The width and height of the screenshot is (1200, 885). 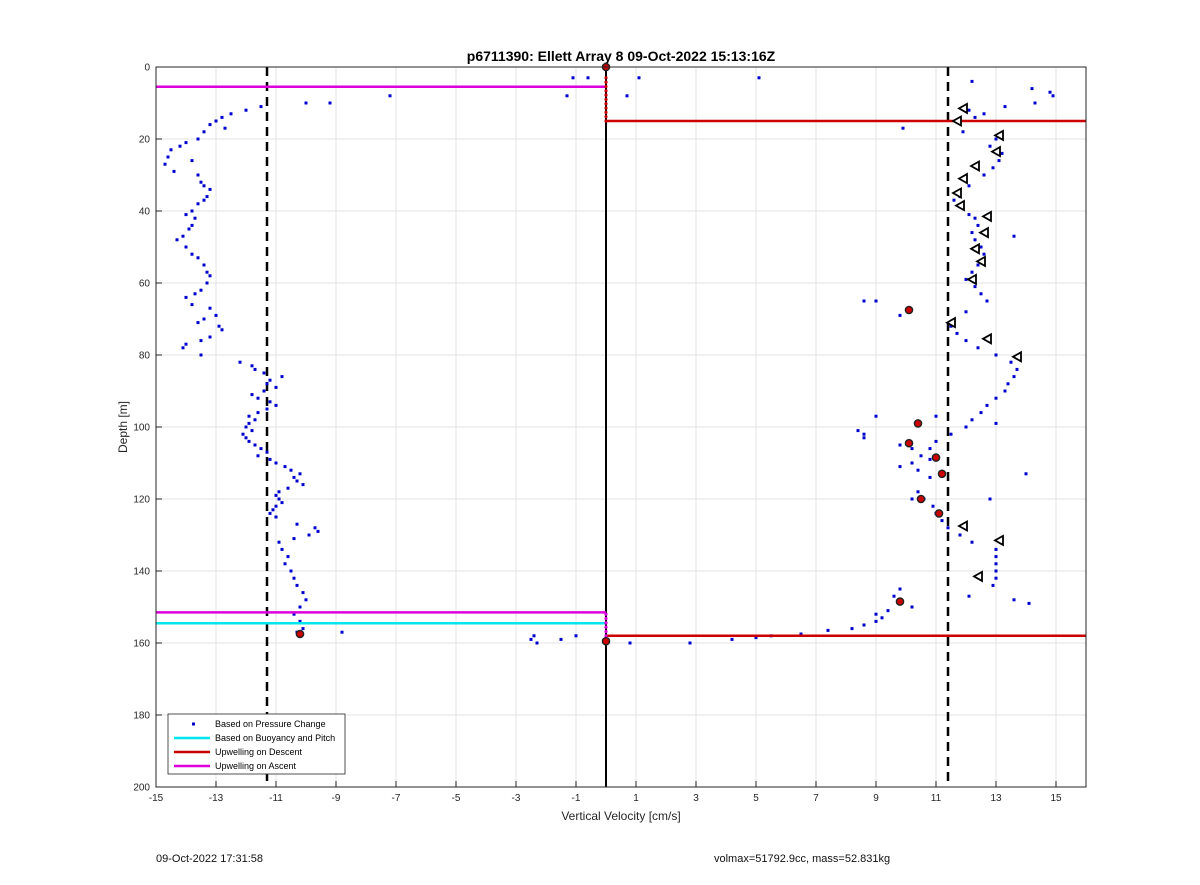 I want to click on x-tick-label: -5, so click(x=456, y=798).